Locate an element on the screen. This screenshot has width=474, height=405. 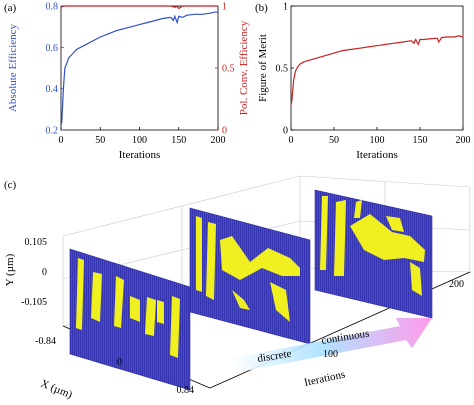
panel-b-xtick-label: 100 is located at coordinates (377, 140).